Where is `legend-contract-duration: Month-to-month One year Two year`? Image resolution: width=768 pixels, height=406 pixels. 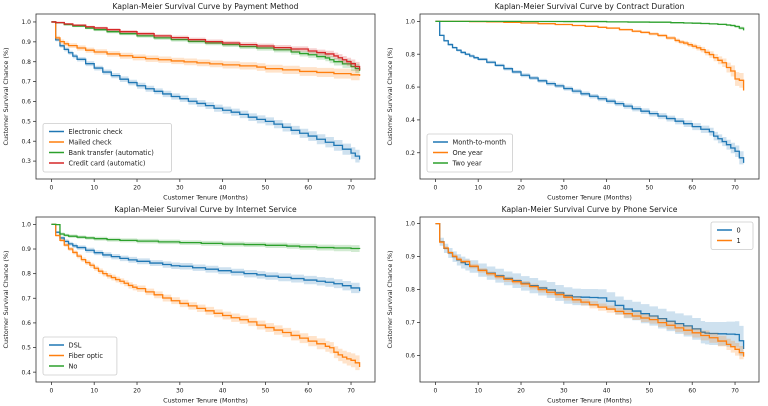
legend-contract-duration: Month-to-month One year Two year is located at coordinates (469, 153).